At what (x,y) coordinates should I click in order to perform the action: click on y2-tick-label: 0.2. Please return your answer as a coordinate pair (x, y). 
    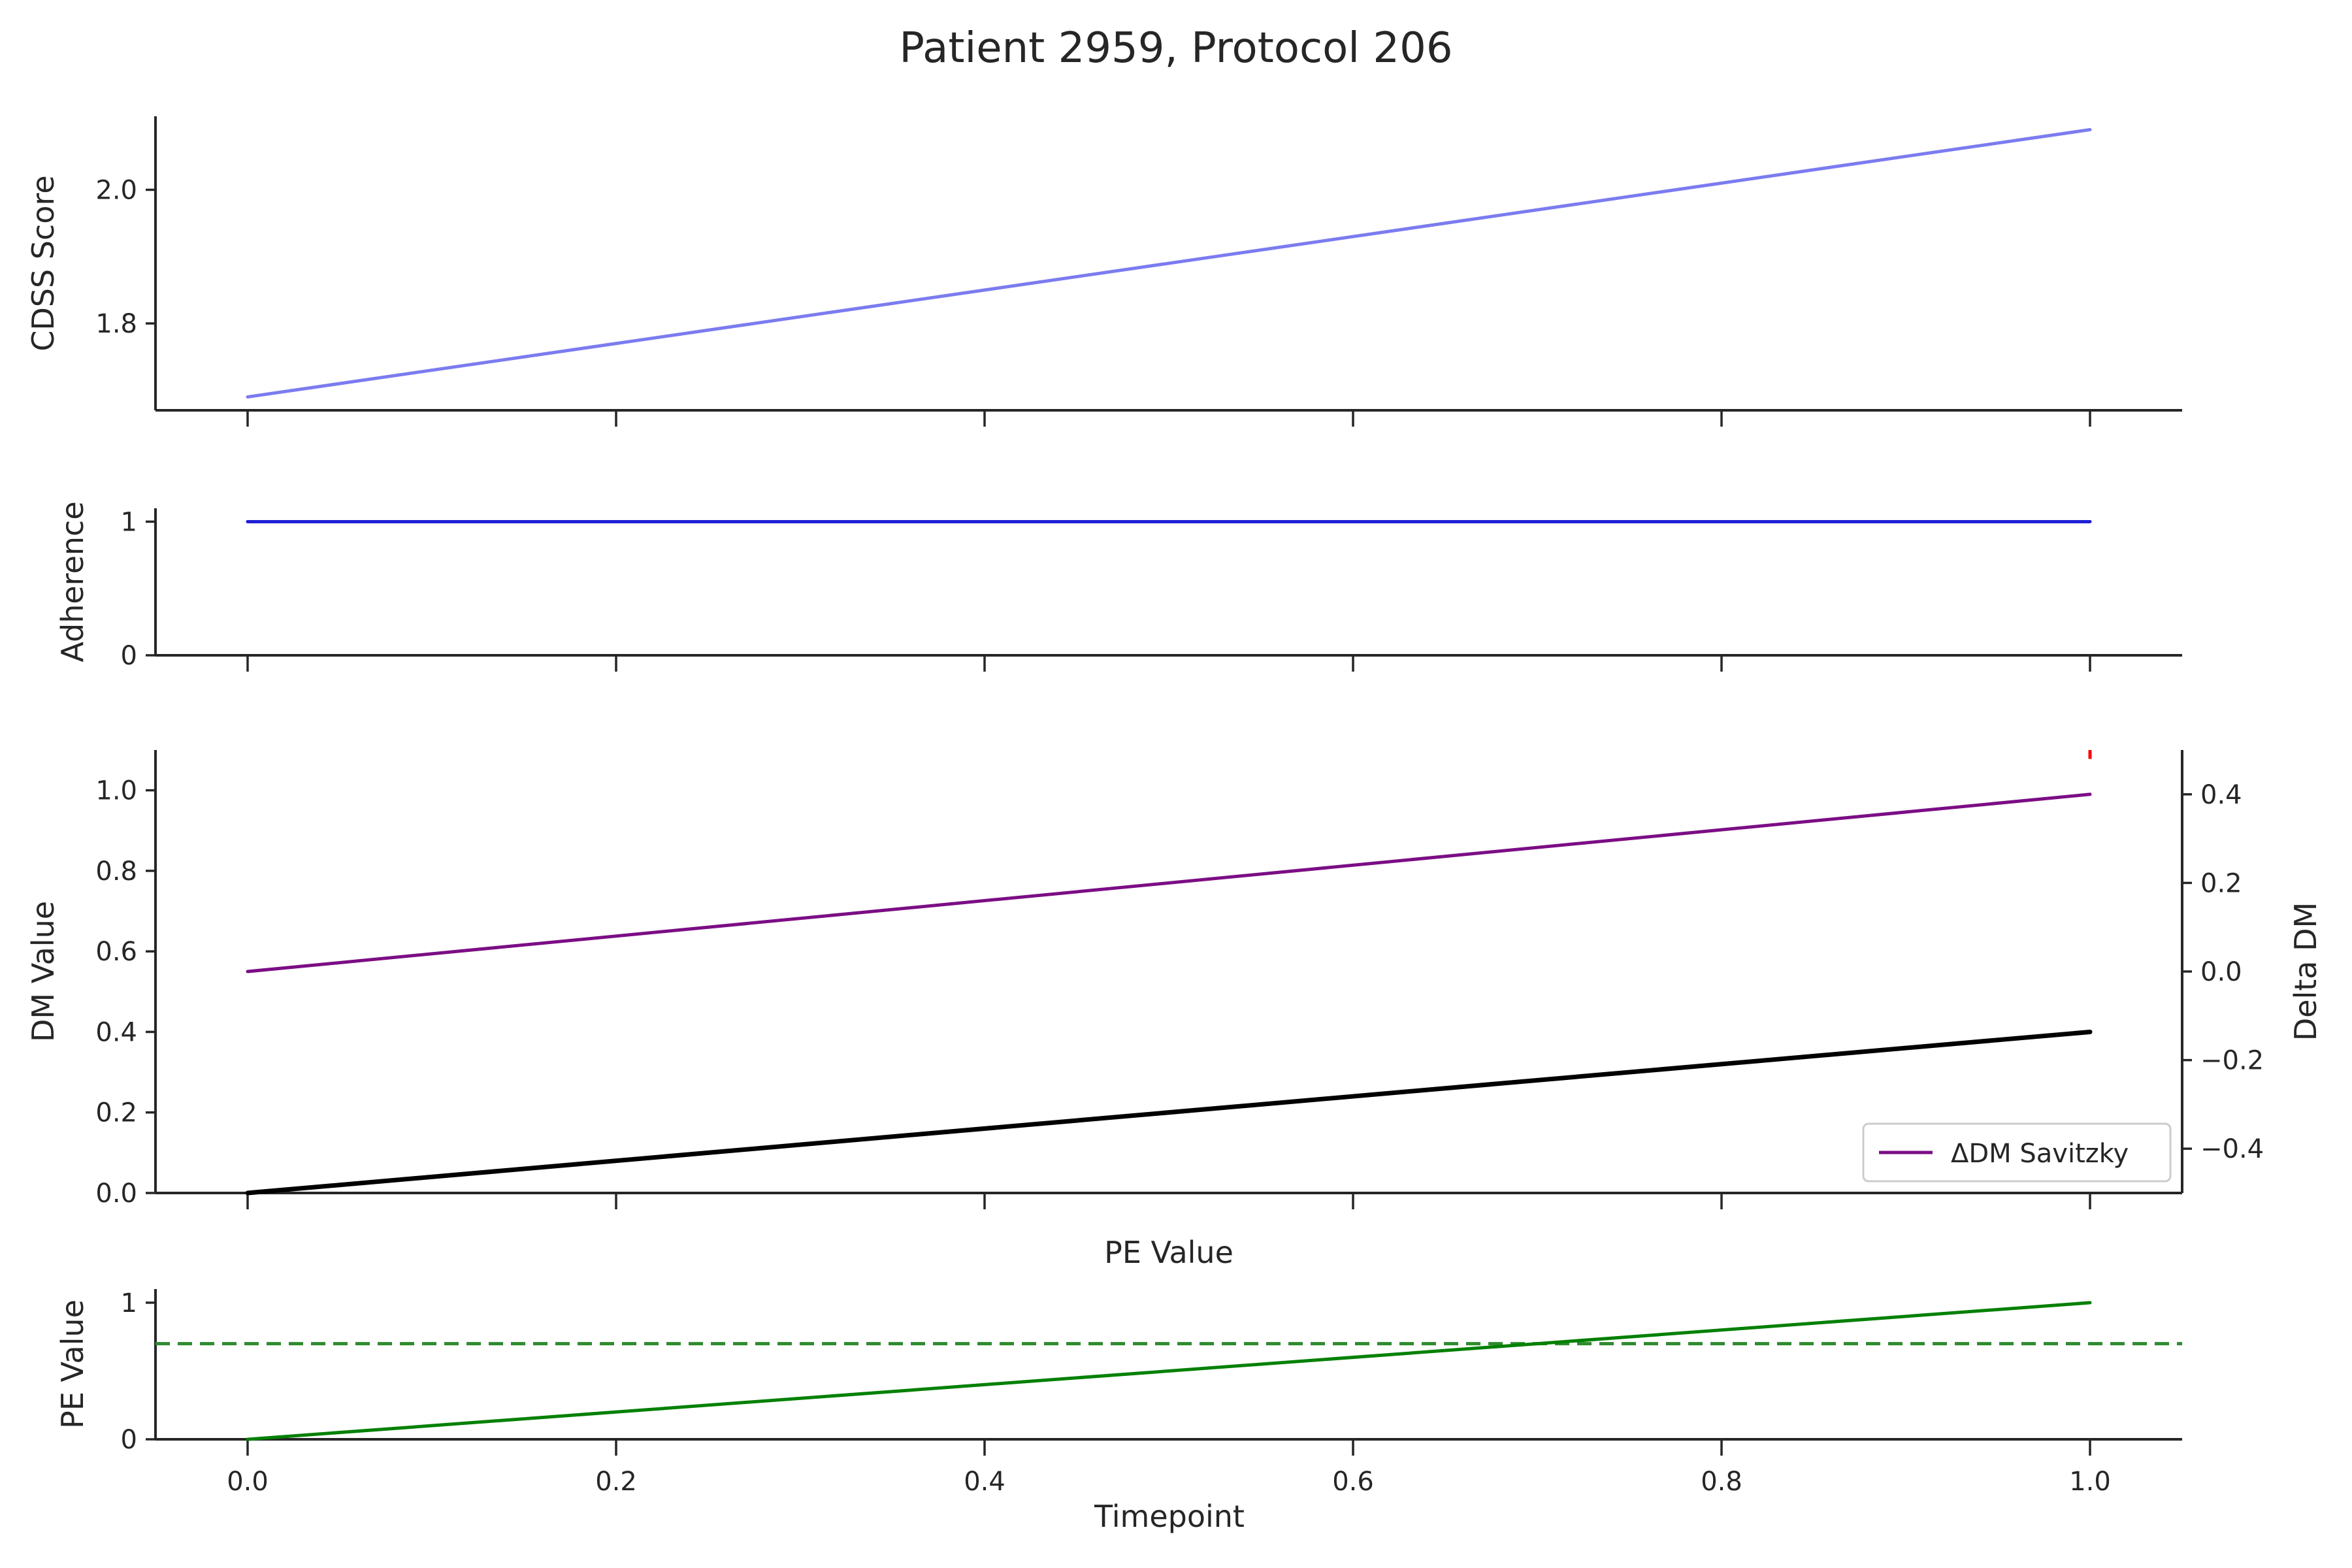
    Looking at the image, I should click on (2221, 883).